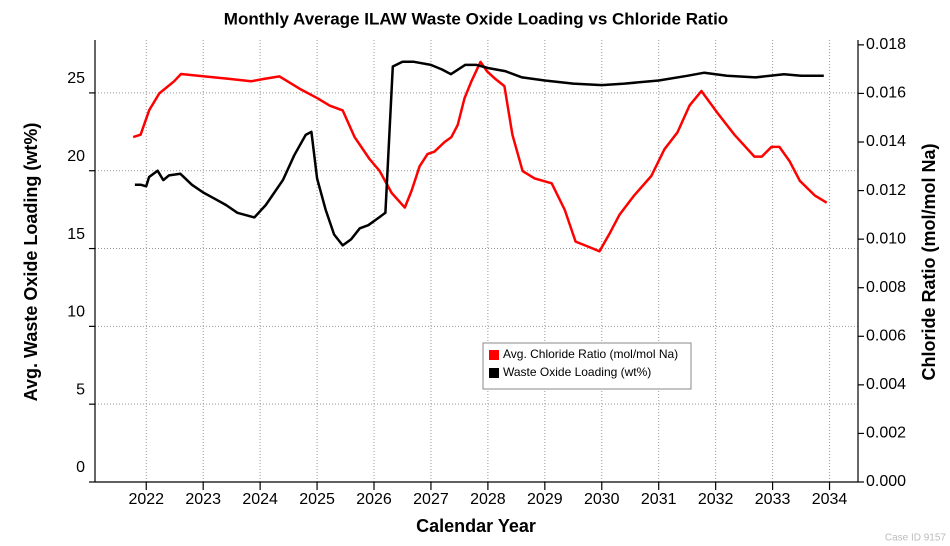 The height and width of the screenshot is (546, 950). What do you see at coordinates (773, 499) in the screenshot?
I see `x-tick-label: 2033` at bounding box center [773, 499].